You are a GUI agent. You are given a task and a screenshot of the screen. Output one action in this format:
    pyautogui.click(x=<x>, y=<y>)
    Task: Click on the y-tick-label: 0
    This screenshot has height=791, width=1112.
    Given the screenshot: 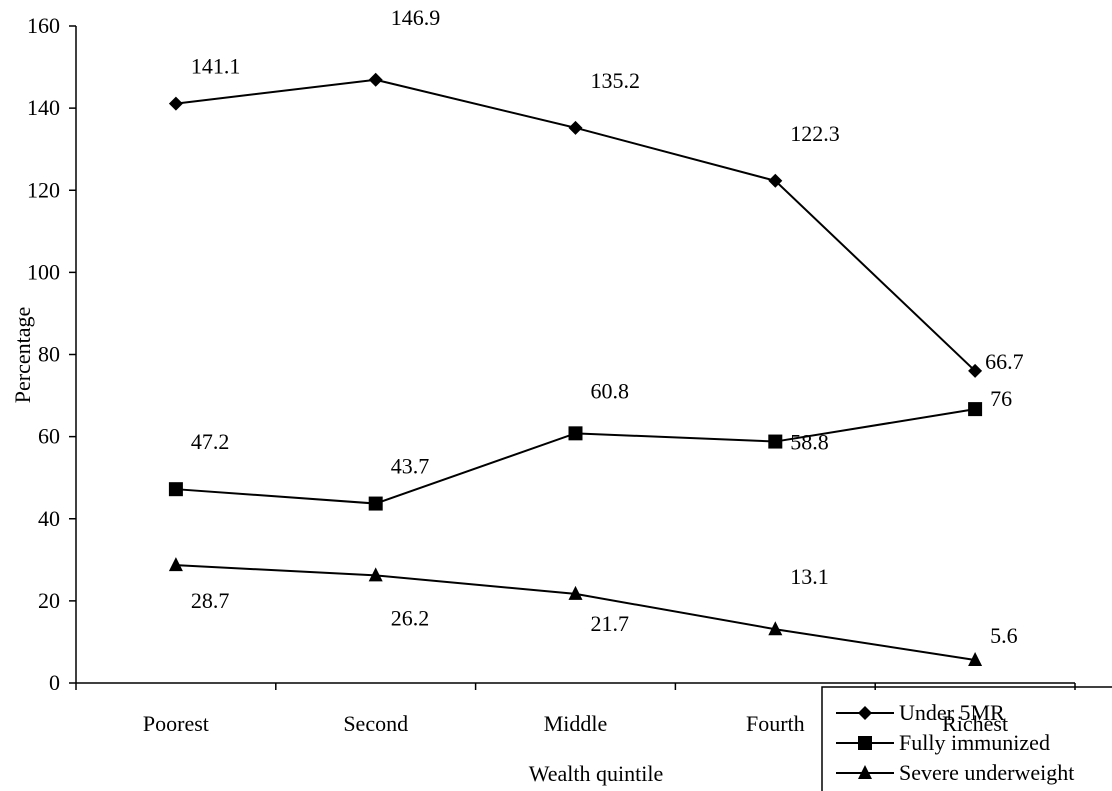 What is the action you would take?
    pyautogui.click(x=54, y=682)
    